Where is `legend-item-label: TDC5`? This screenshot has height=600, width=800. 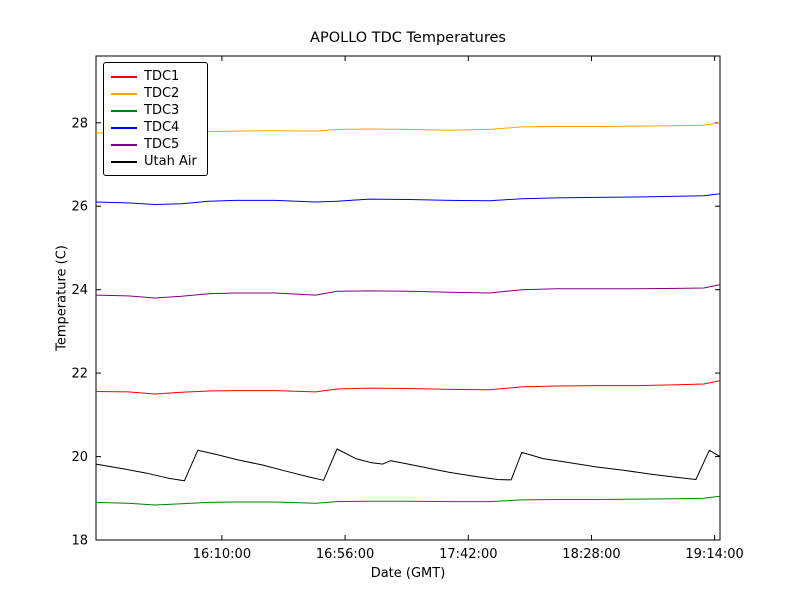
legend-item-label: TDC5 is located at coordinates (162, 144).